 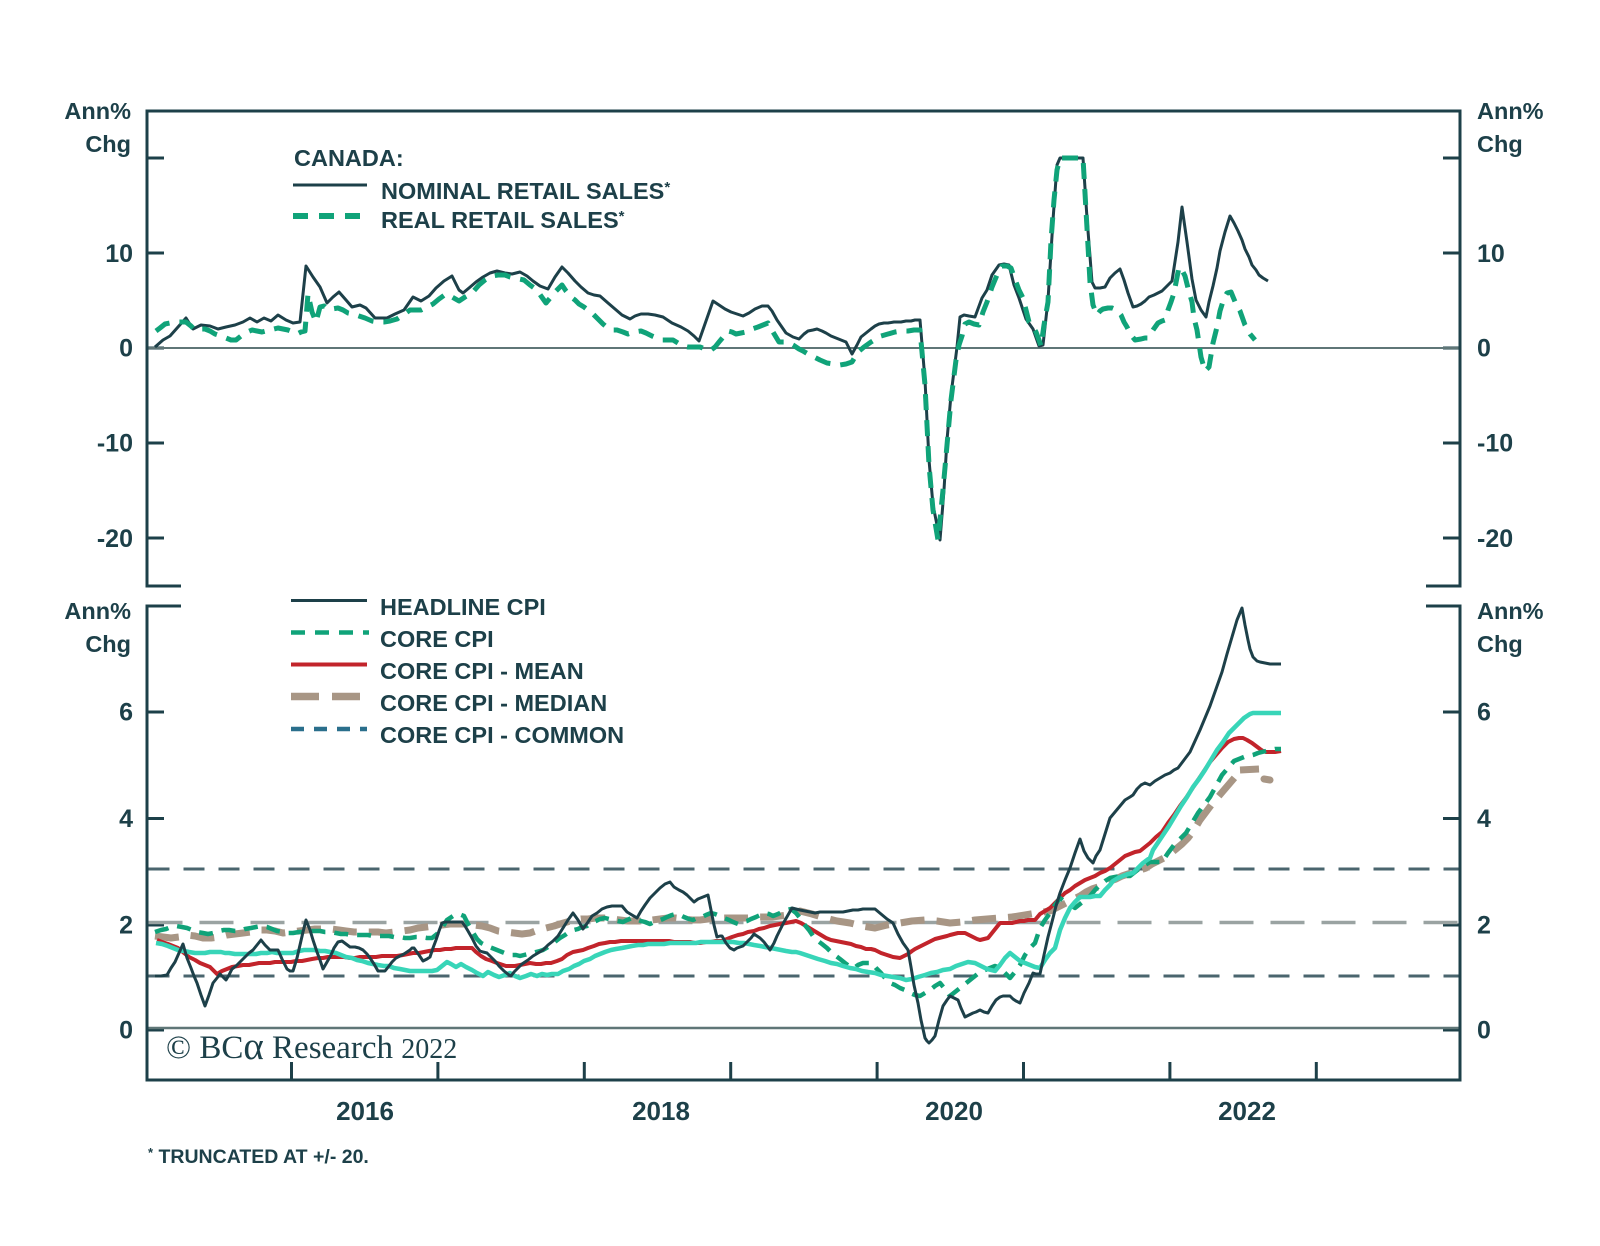 What do you see at coordinates (661, 1111) in the screenshot?
I see `svg-text: 2018` at bounding box center [661, 1111].